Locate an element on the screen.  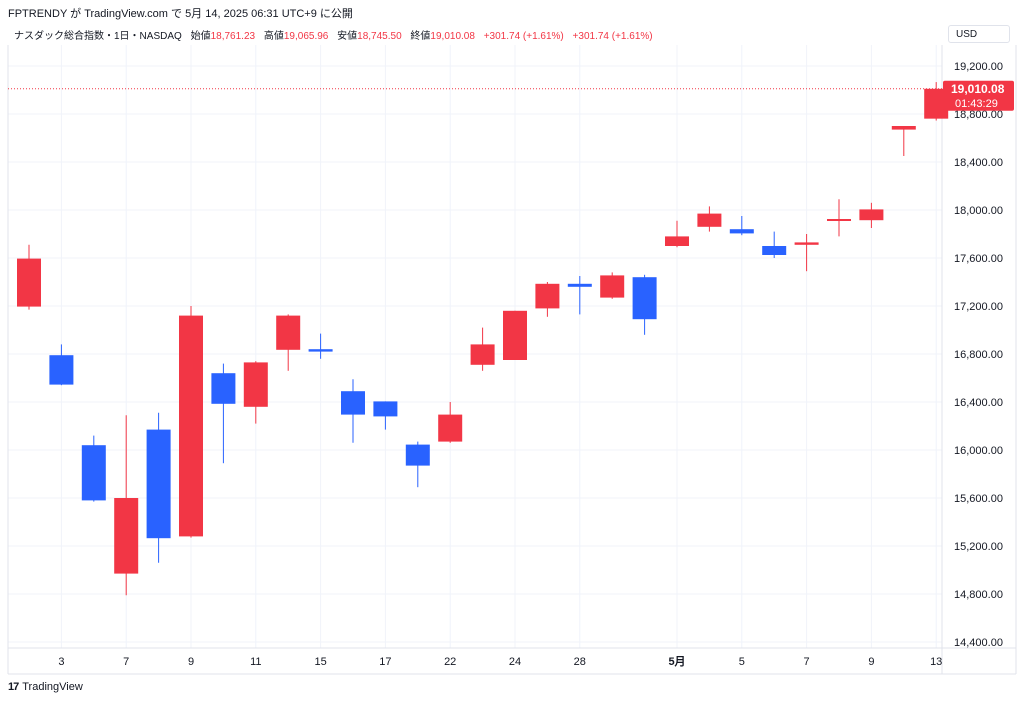
symbol-label: ナスダック総合指数・1日・NASDAQ is located at coordinates (98, 36).